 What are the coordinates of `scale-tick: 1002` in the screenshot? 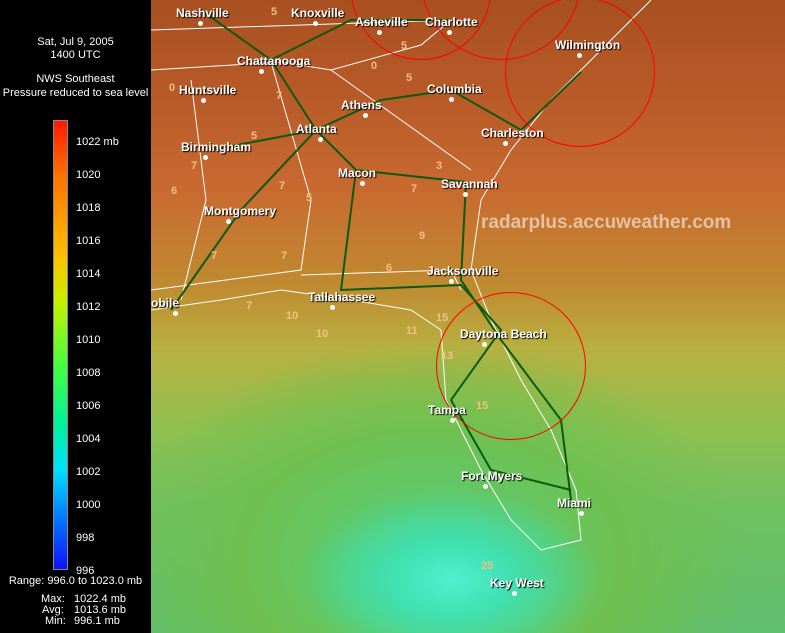 It's located at (88, 472).